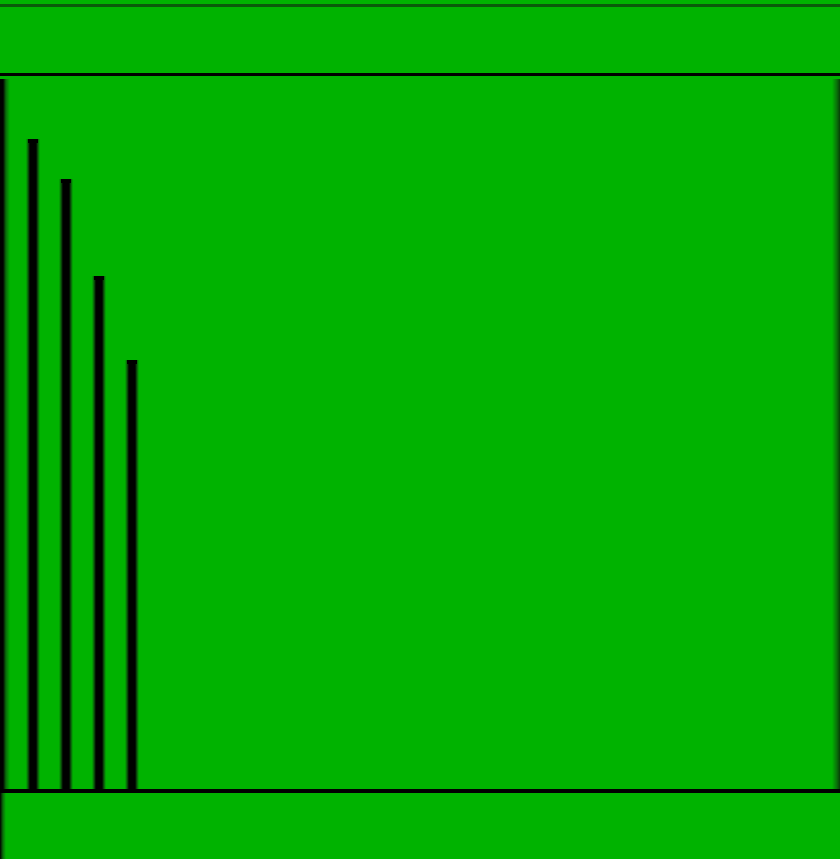 The width and height of the screenshot is (840, 859). What do you see at coordinates (420, 40) in the screenshot?
I see `top-bar` at bounding box center [420, 40].